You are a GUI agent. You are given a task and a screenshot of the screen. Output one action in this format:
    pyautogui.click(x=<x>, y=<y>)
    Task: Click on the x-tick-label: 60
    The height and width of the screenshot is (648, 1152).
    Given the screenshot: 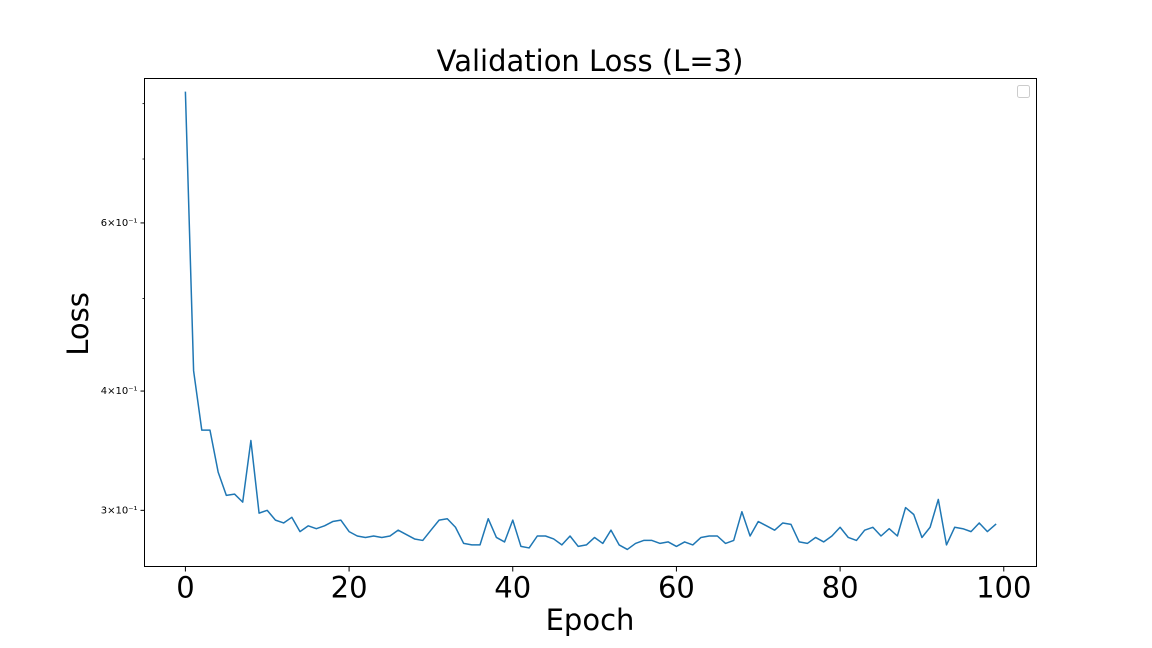 What is the action you would take?
    pyautogui.click(x=676, y=588)
    